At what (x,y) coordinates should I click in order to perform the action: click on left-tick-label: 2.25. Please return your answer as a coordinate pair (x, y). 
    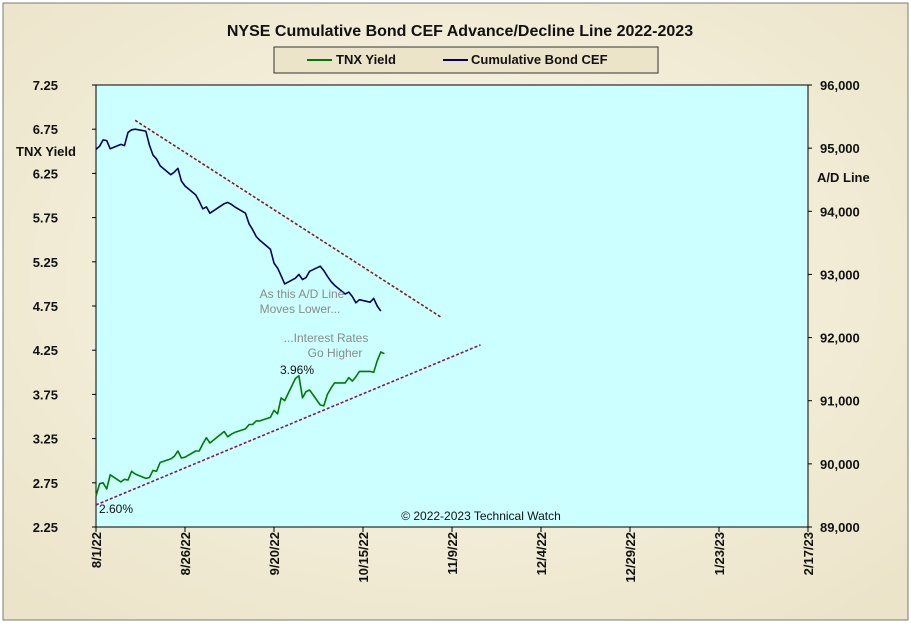
    Looking at the image, I should click on (45, 527).